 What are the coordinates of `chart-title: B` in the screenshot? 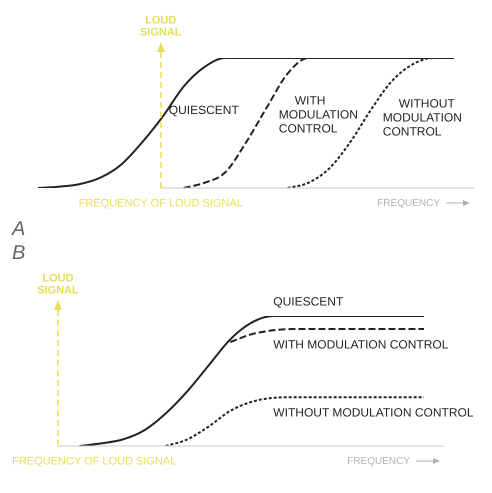 It's located at (18, 254).